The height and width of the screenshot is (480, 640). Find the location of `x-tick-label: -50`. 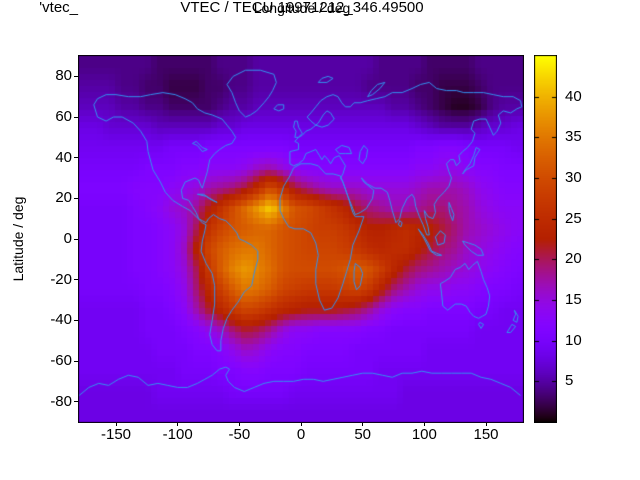

x-tick-label: -50 is located at coordinates (239, 434).